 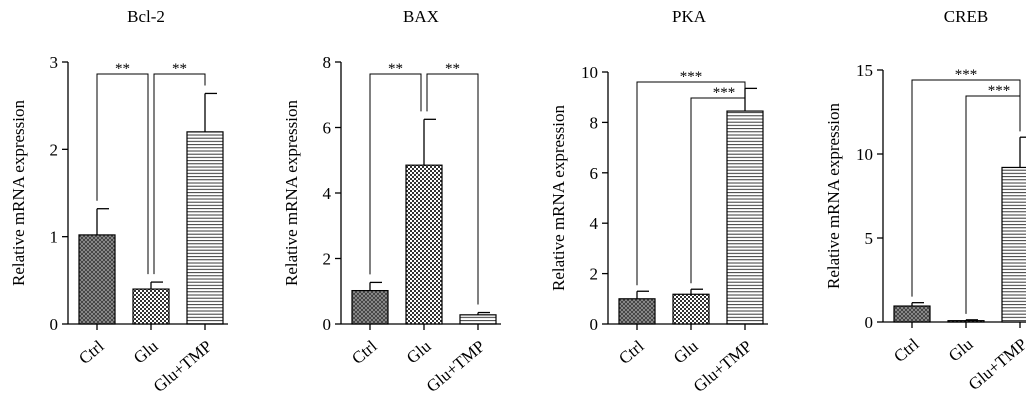 What do you see at coordinates (146, 16) in the screenshot?
I see `chart-title: Bcl-2` at bounding box center [146, 16].